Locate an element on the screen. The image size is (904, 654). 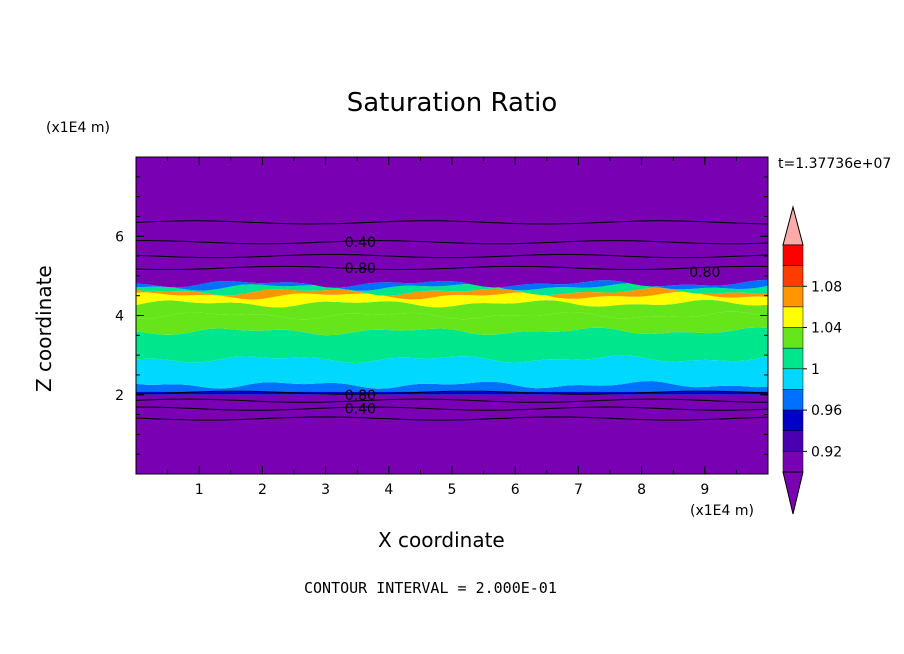
x-tick-label: 6 is located at coordinates (515, 490).